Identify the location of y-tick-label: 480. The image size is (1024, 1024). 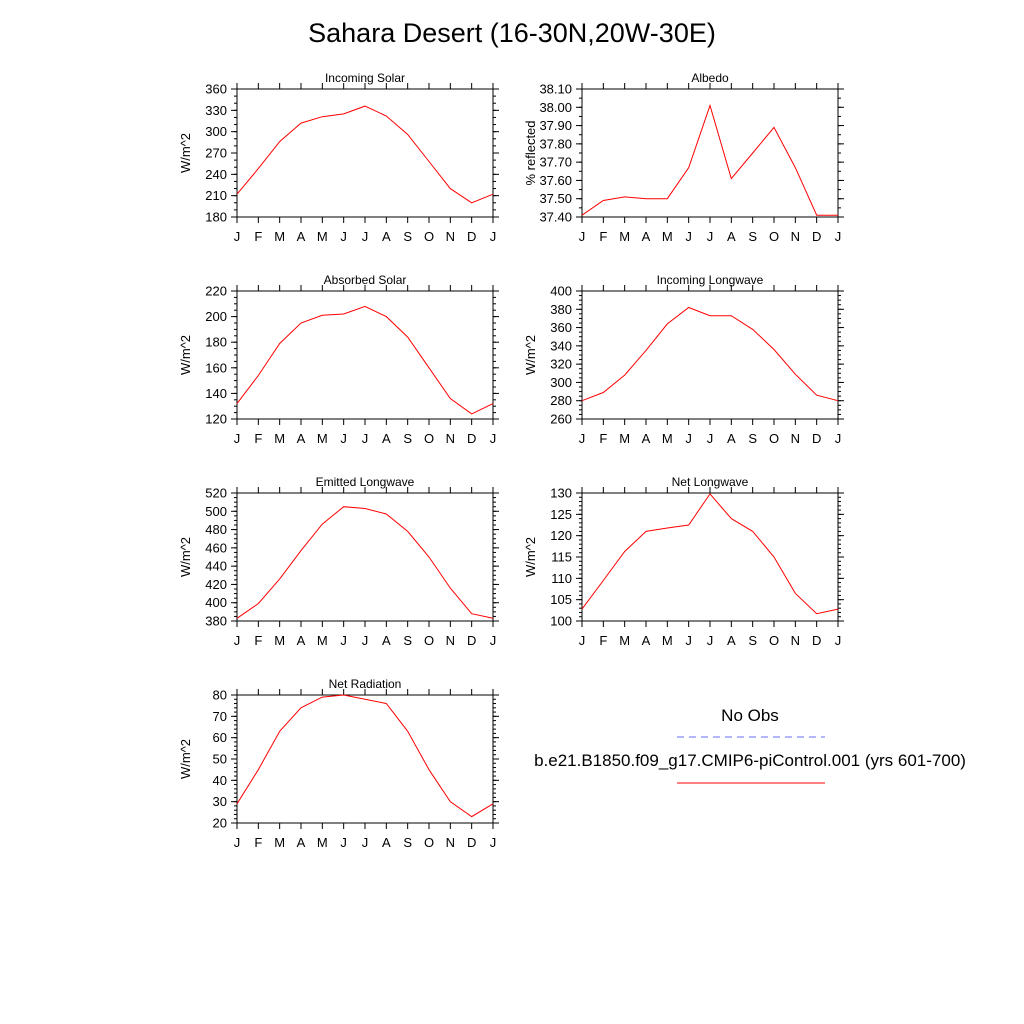
(216, 529).